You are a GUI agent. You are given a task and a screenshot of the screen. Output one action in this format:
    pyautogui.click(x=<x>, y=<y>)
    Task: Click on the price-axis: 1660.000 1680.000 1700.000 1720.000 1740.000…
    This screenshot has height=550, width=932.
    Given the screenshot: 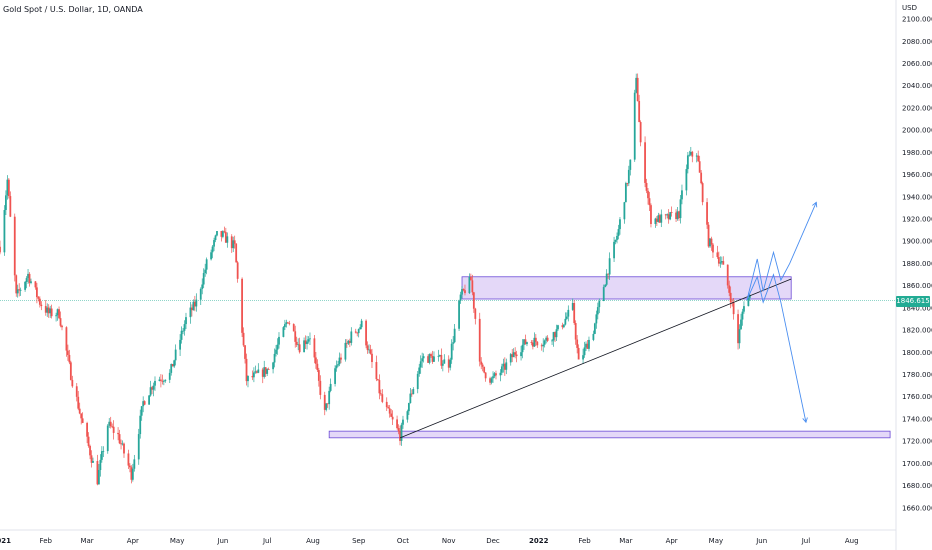 What is the action you would take?
    pyautogui.click(x=917, y=264)
    